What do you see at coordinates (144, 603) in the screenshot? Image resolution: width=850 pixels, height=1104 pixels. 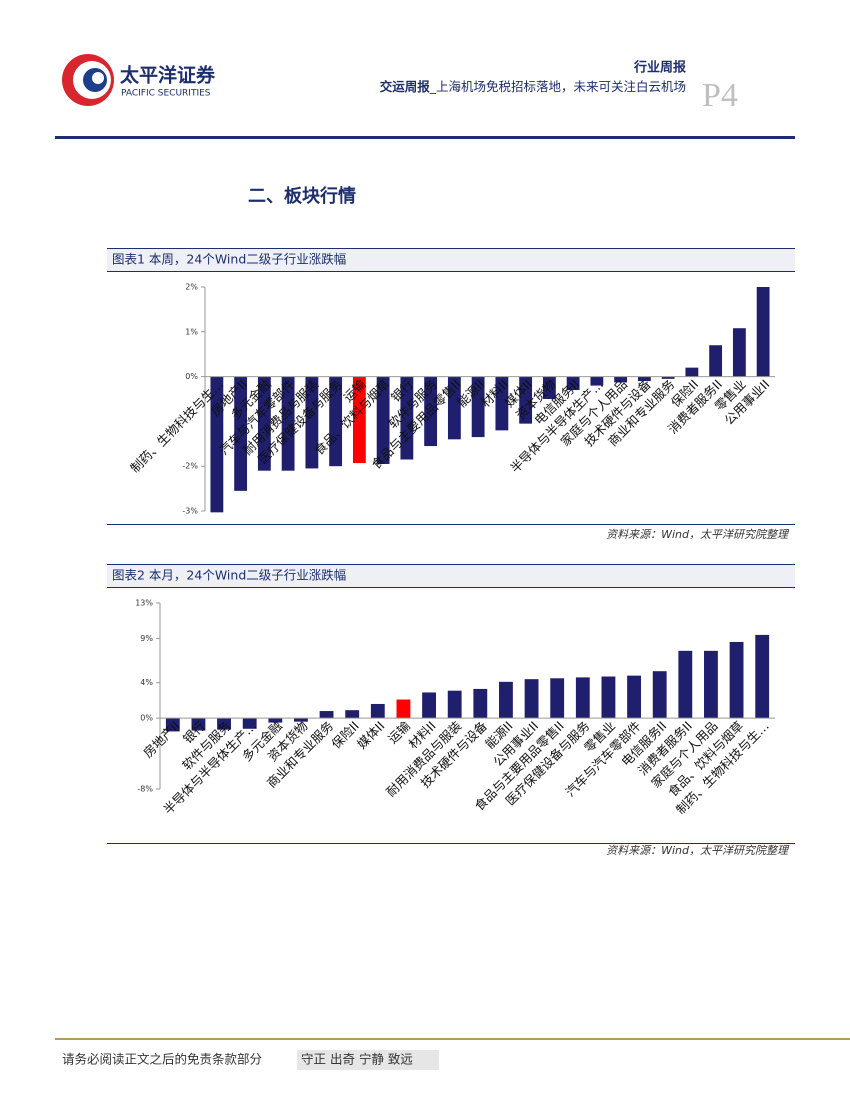 I see `y-tick-label: 13%` at bounding box center [144, 603].